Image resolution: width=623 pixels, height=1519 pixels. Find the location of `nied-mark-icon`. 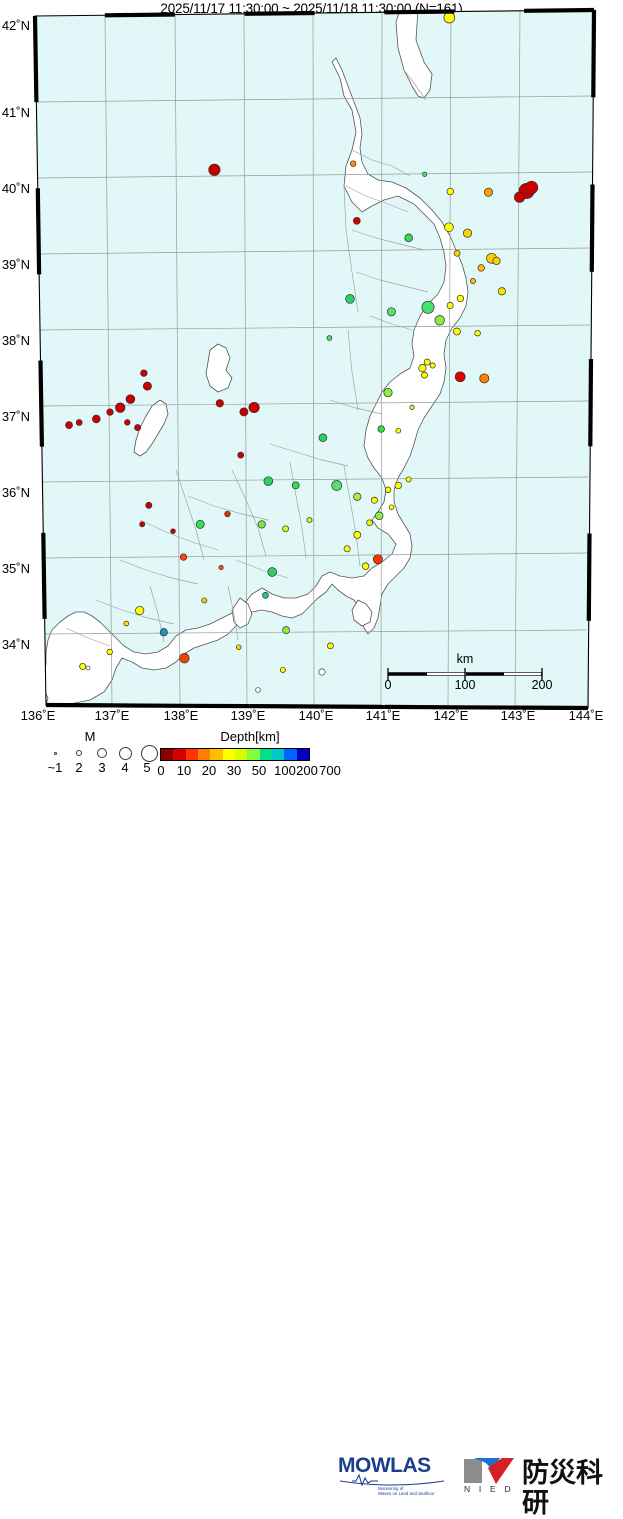

nied-mark-icon is located at coordinates (489, 1471).